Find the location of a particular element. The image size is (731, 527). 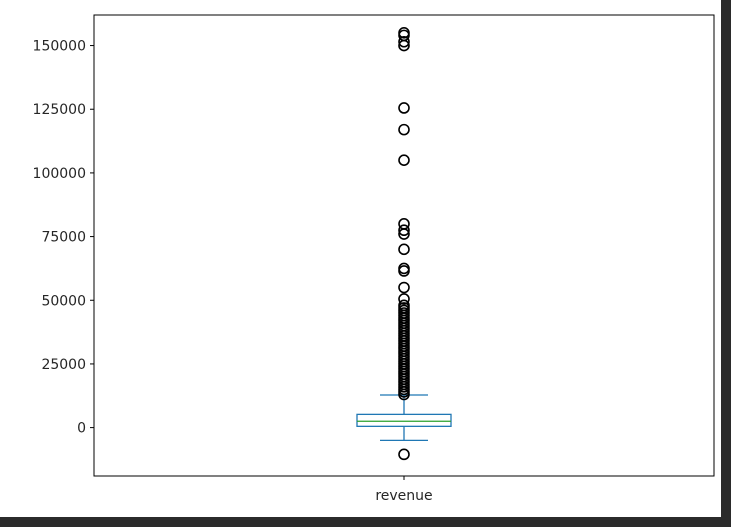

y-tick-label: 25000 is located at coordinates (63, 365).